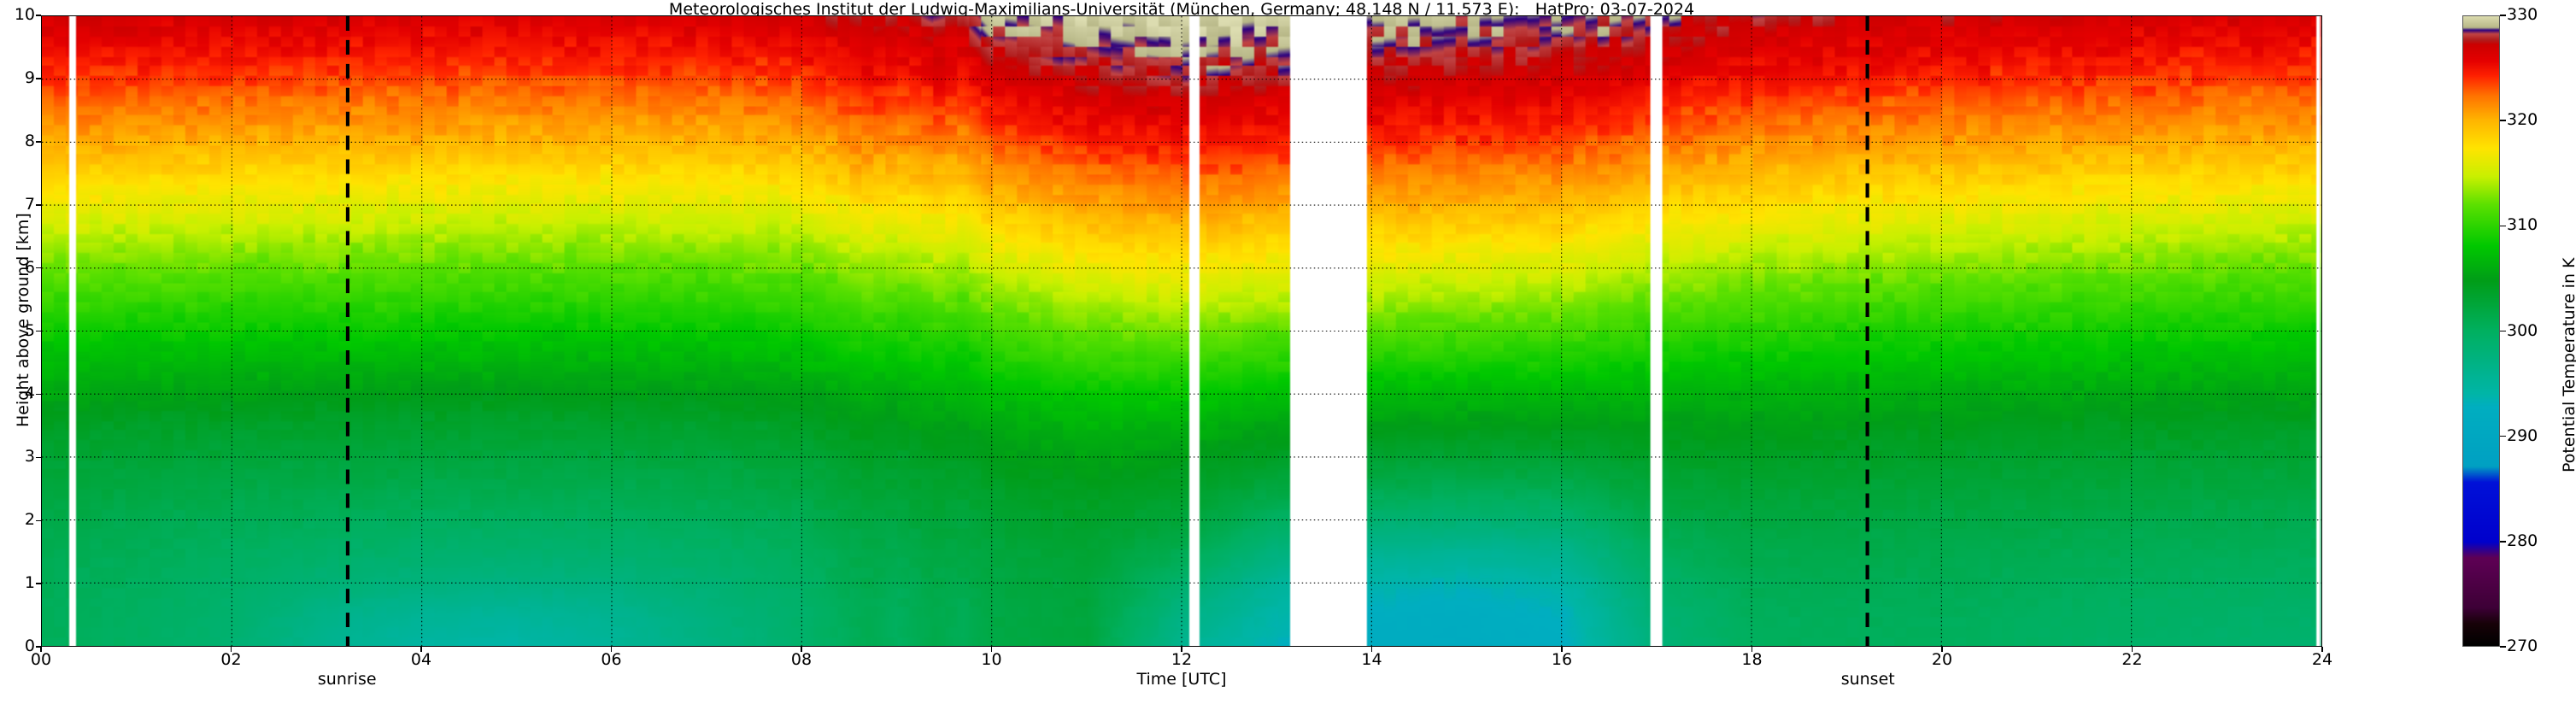 This screenshot has height=704, width=2576. I want to click on x-tick-label: 24, so click(2322, 659).